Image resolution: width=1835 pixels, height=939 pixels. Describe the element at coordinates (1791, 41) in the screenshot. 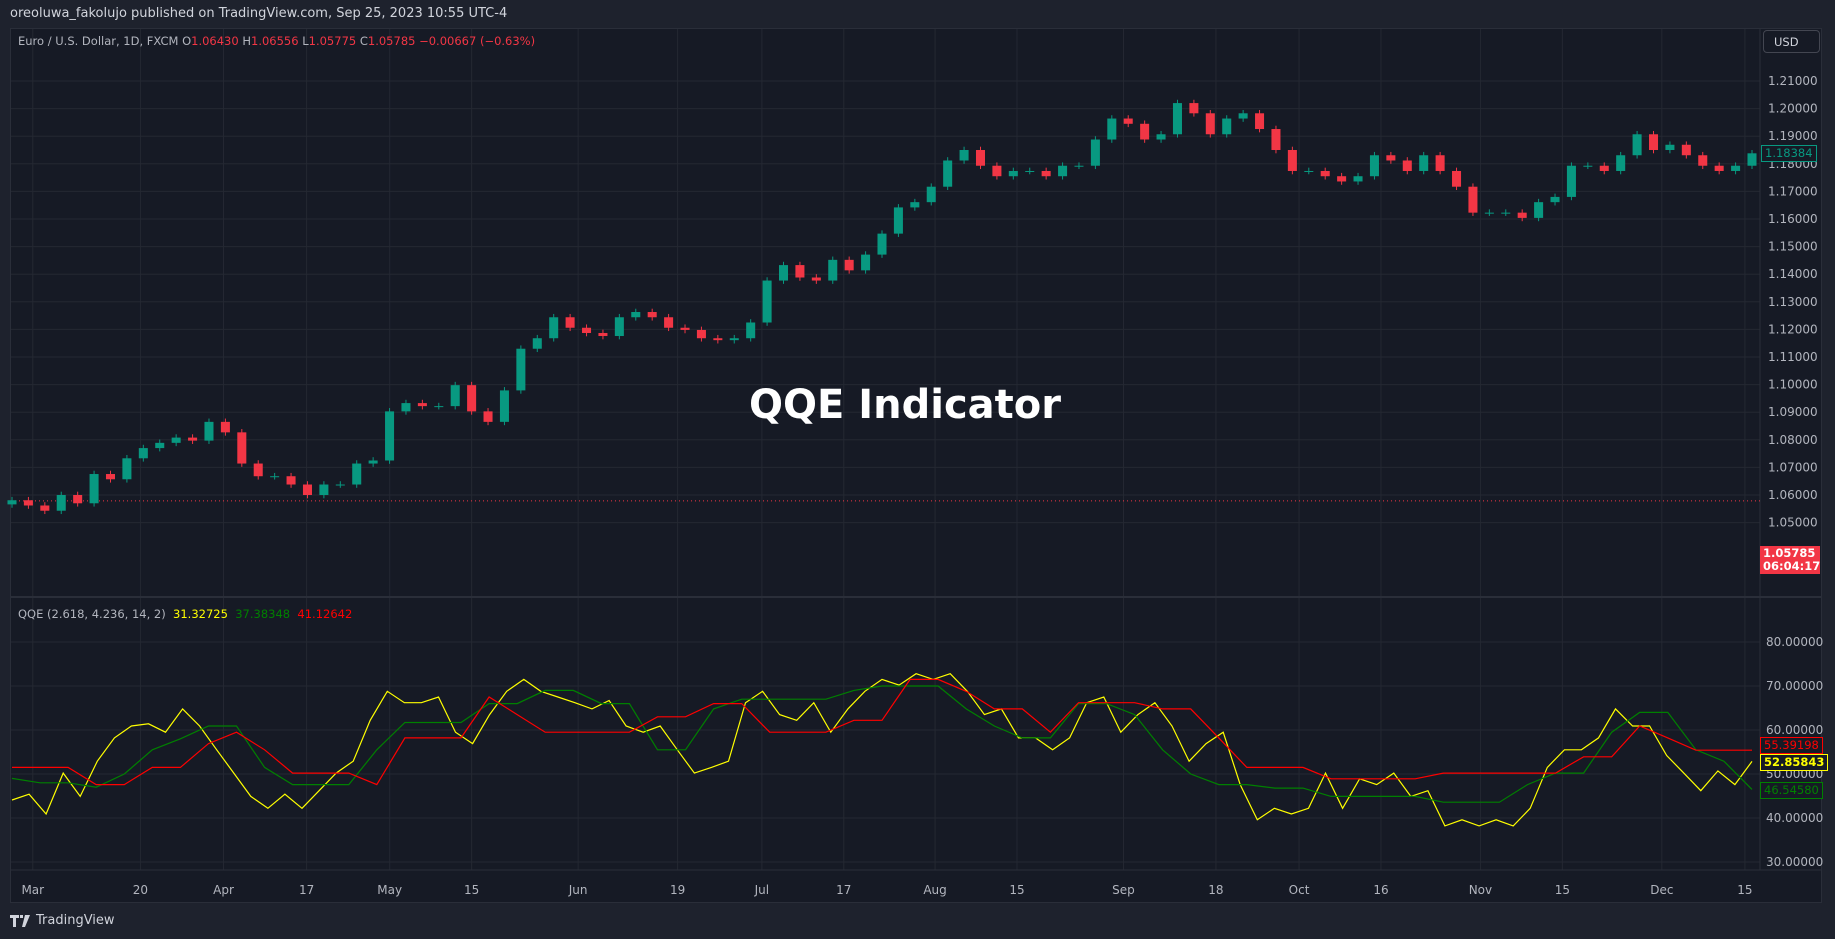

I see `currency-button: USD` at that location.